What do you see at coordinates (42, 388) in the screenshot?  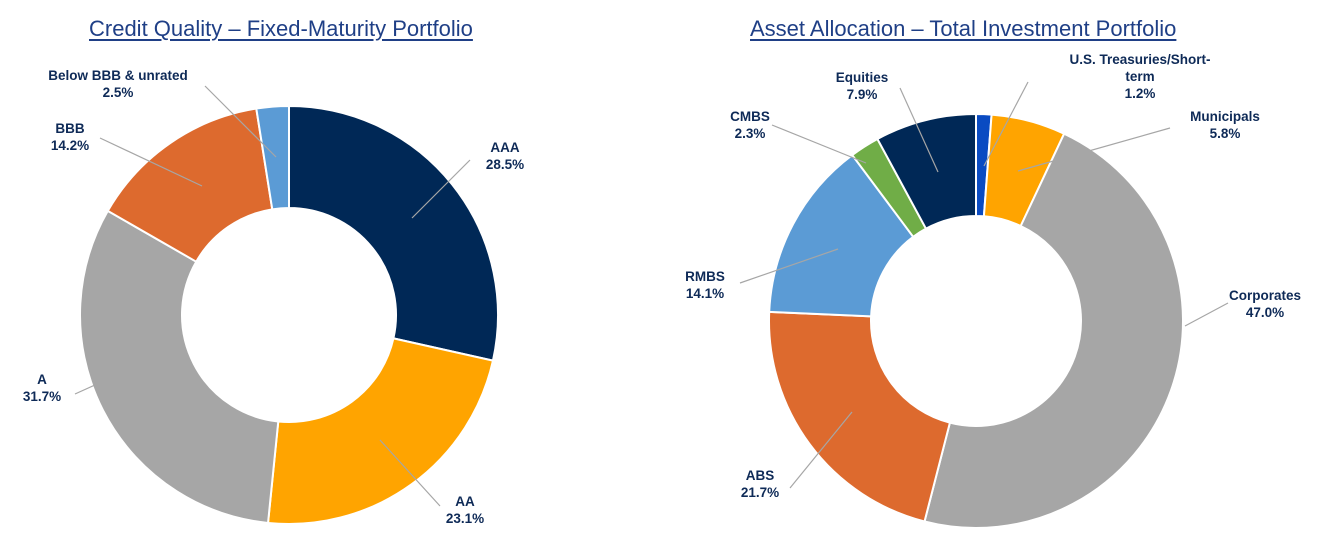 I see `label-a: A 31.7%` at bounding box center [42, 388].